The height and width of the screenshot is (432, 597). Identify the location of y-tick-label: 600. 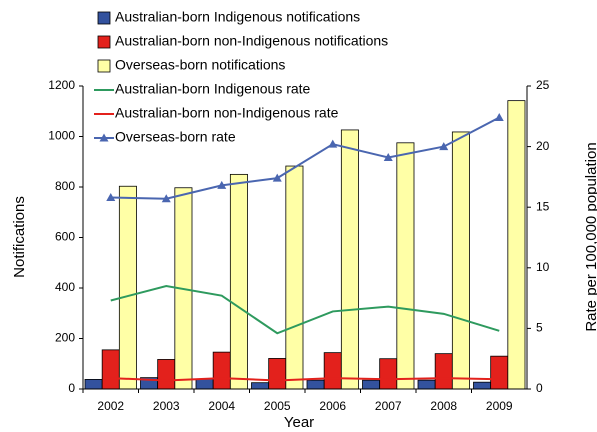
(65, 237).